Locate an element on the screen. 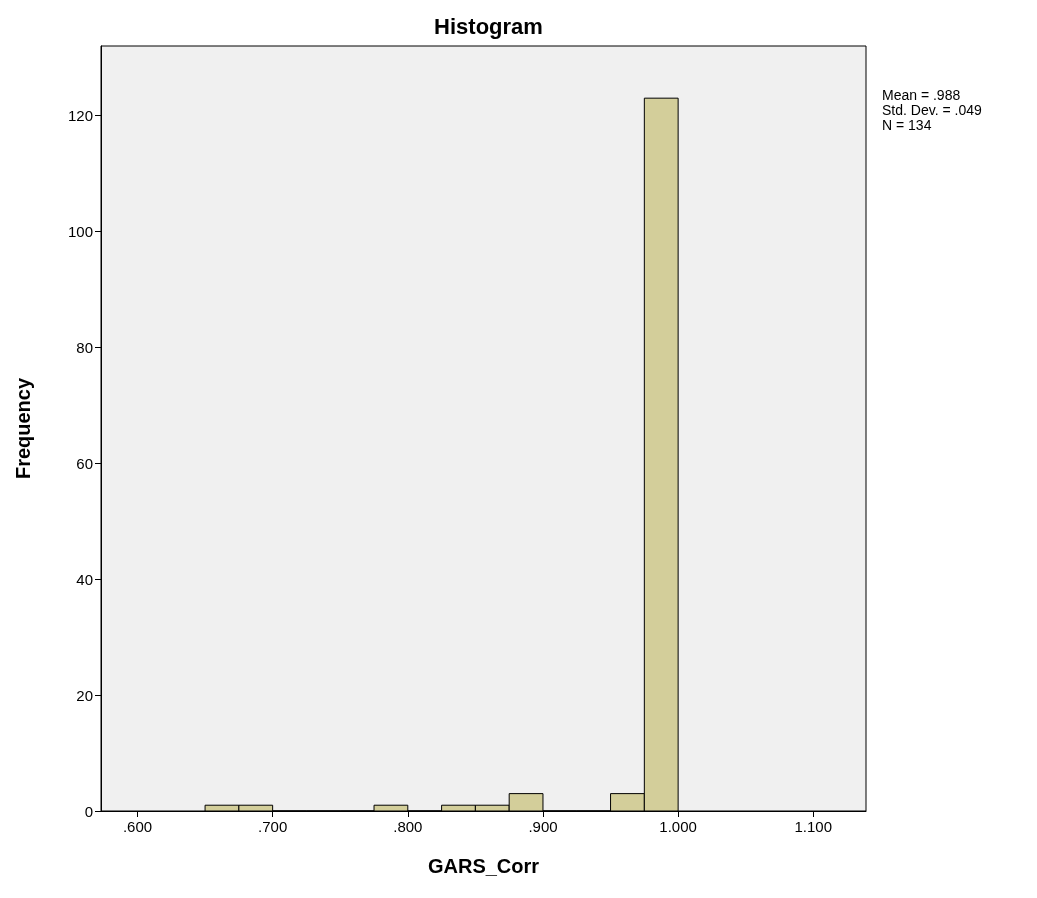 The width and height of the screenshot is (1037, 898). text: Mean = .988 is located at coordinates (921, 95).